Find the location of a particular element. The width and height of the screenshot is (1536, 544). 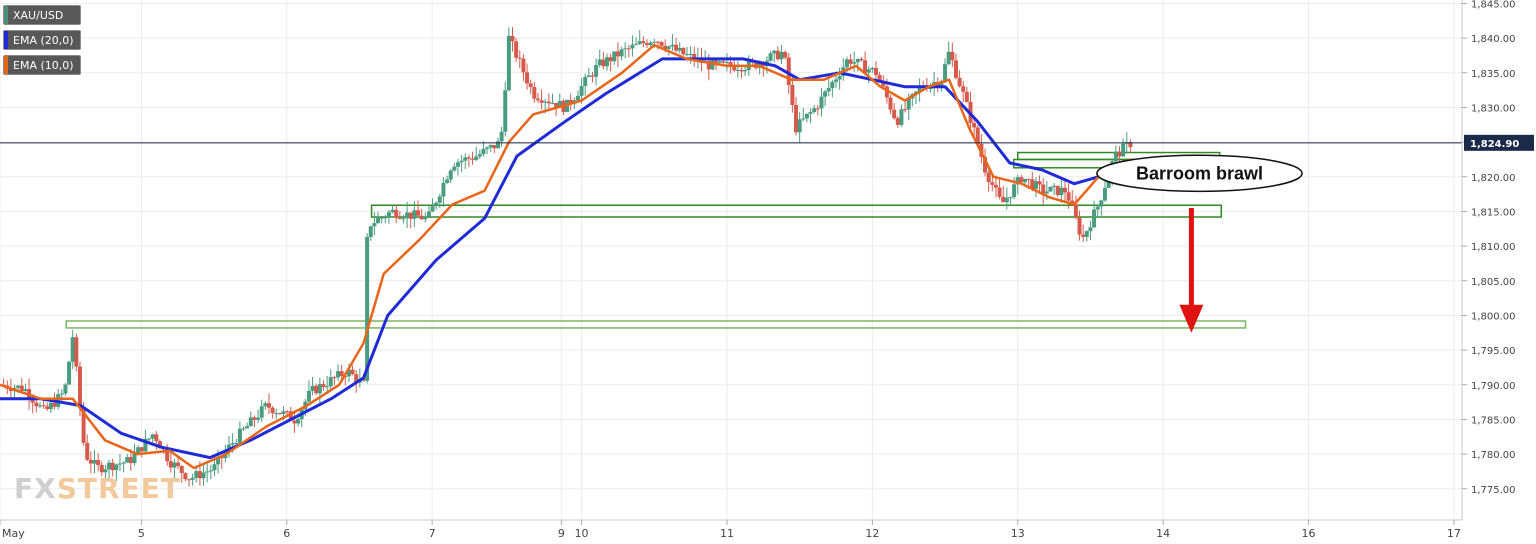

current-price-tag is located at coordinates (1499, 142).